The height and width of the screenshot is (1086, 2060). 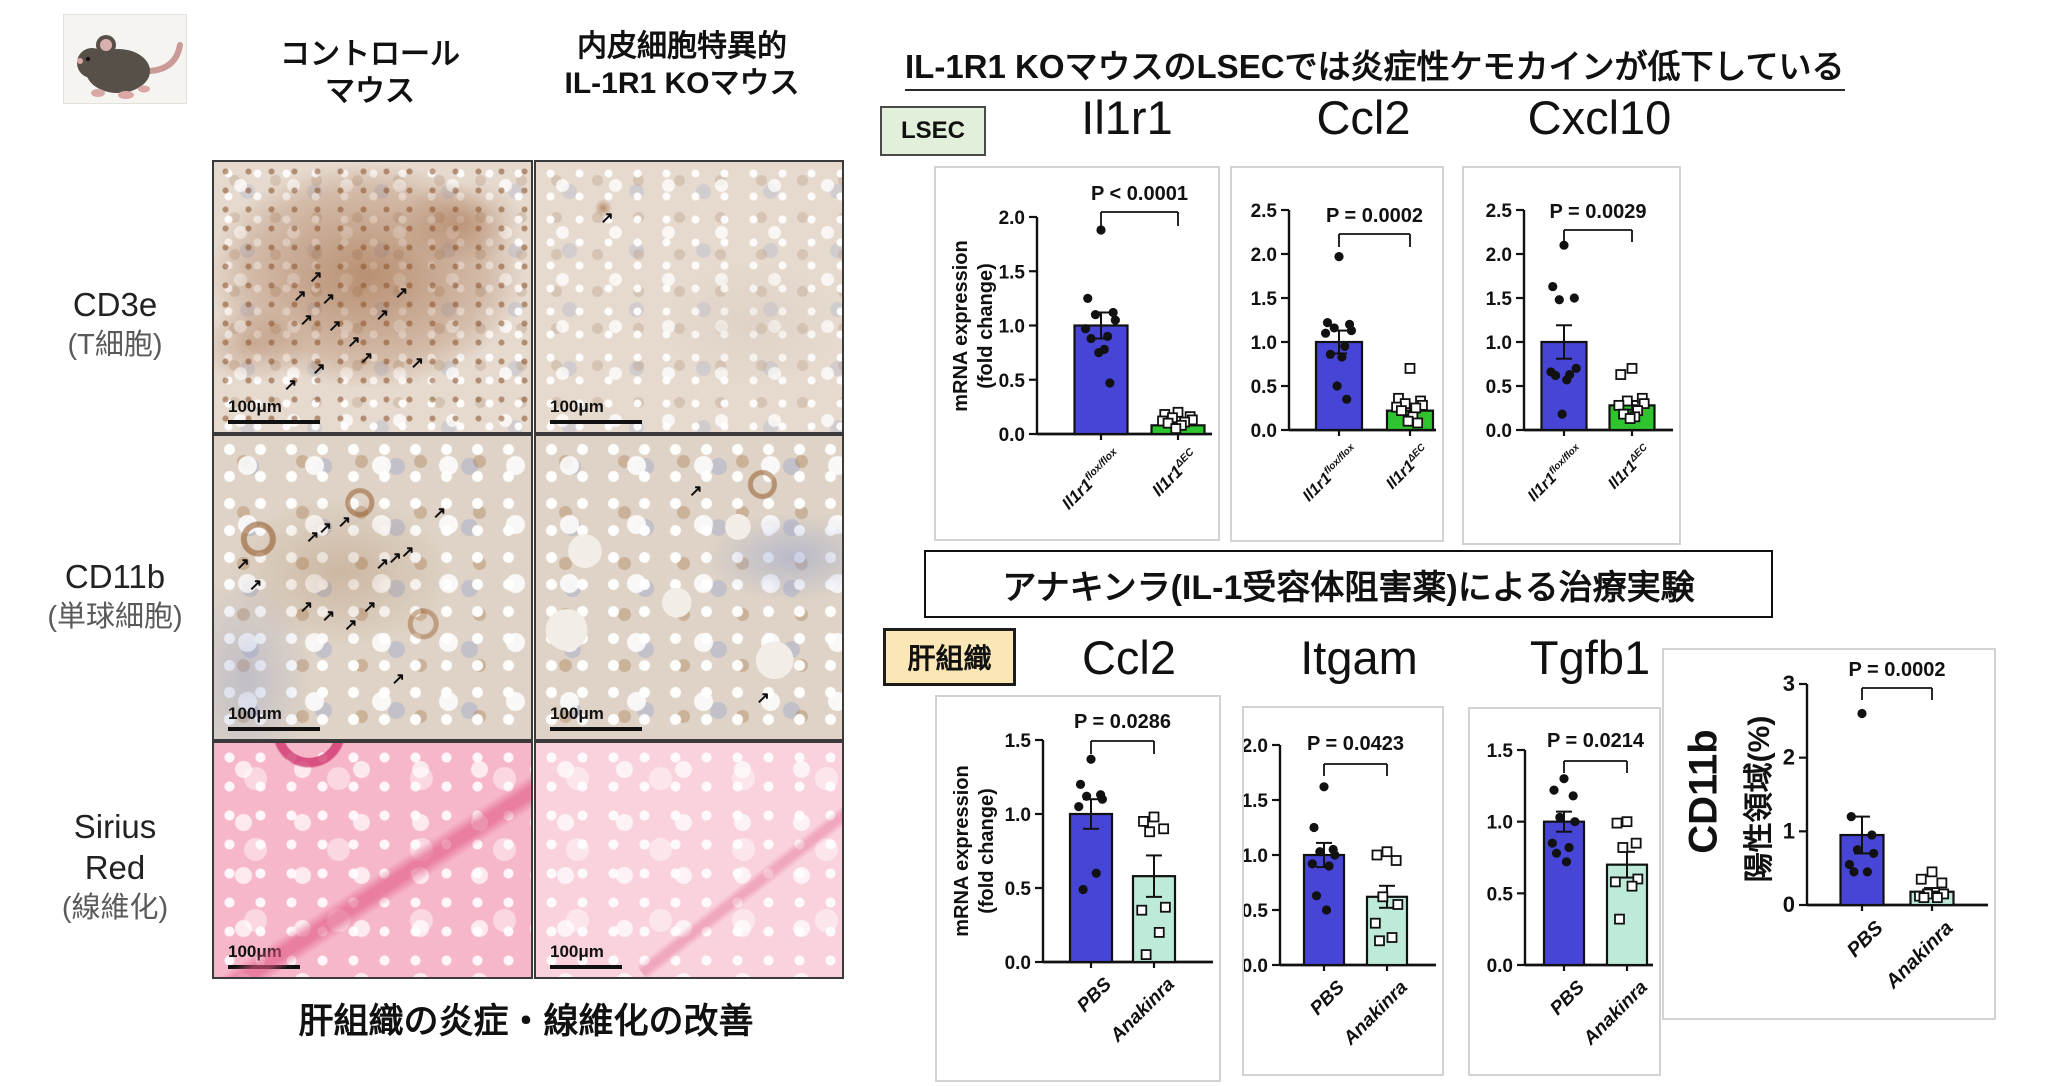 I want to click on liver-tissue-badge: 肝組織, so click(x=949, y=657).